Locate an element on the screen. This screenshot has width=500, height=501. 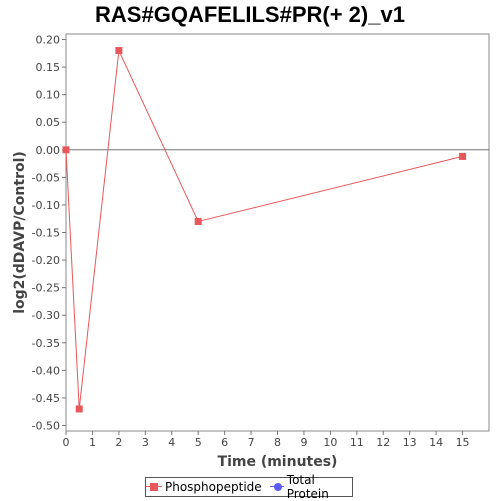
legend-swatch-total-protein is located at coordinates (276, 487).